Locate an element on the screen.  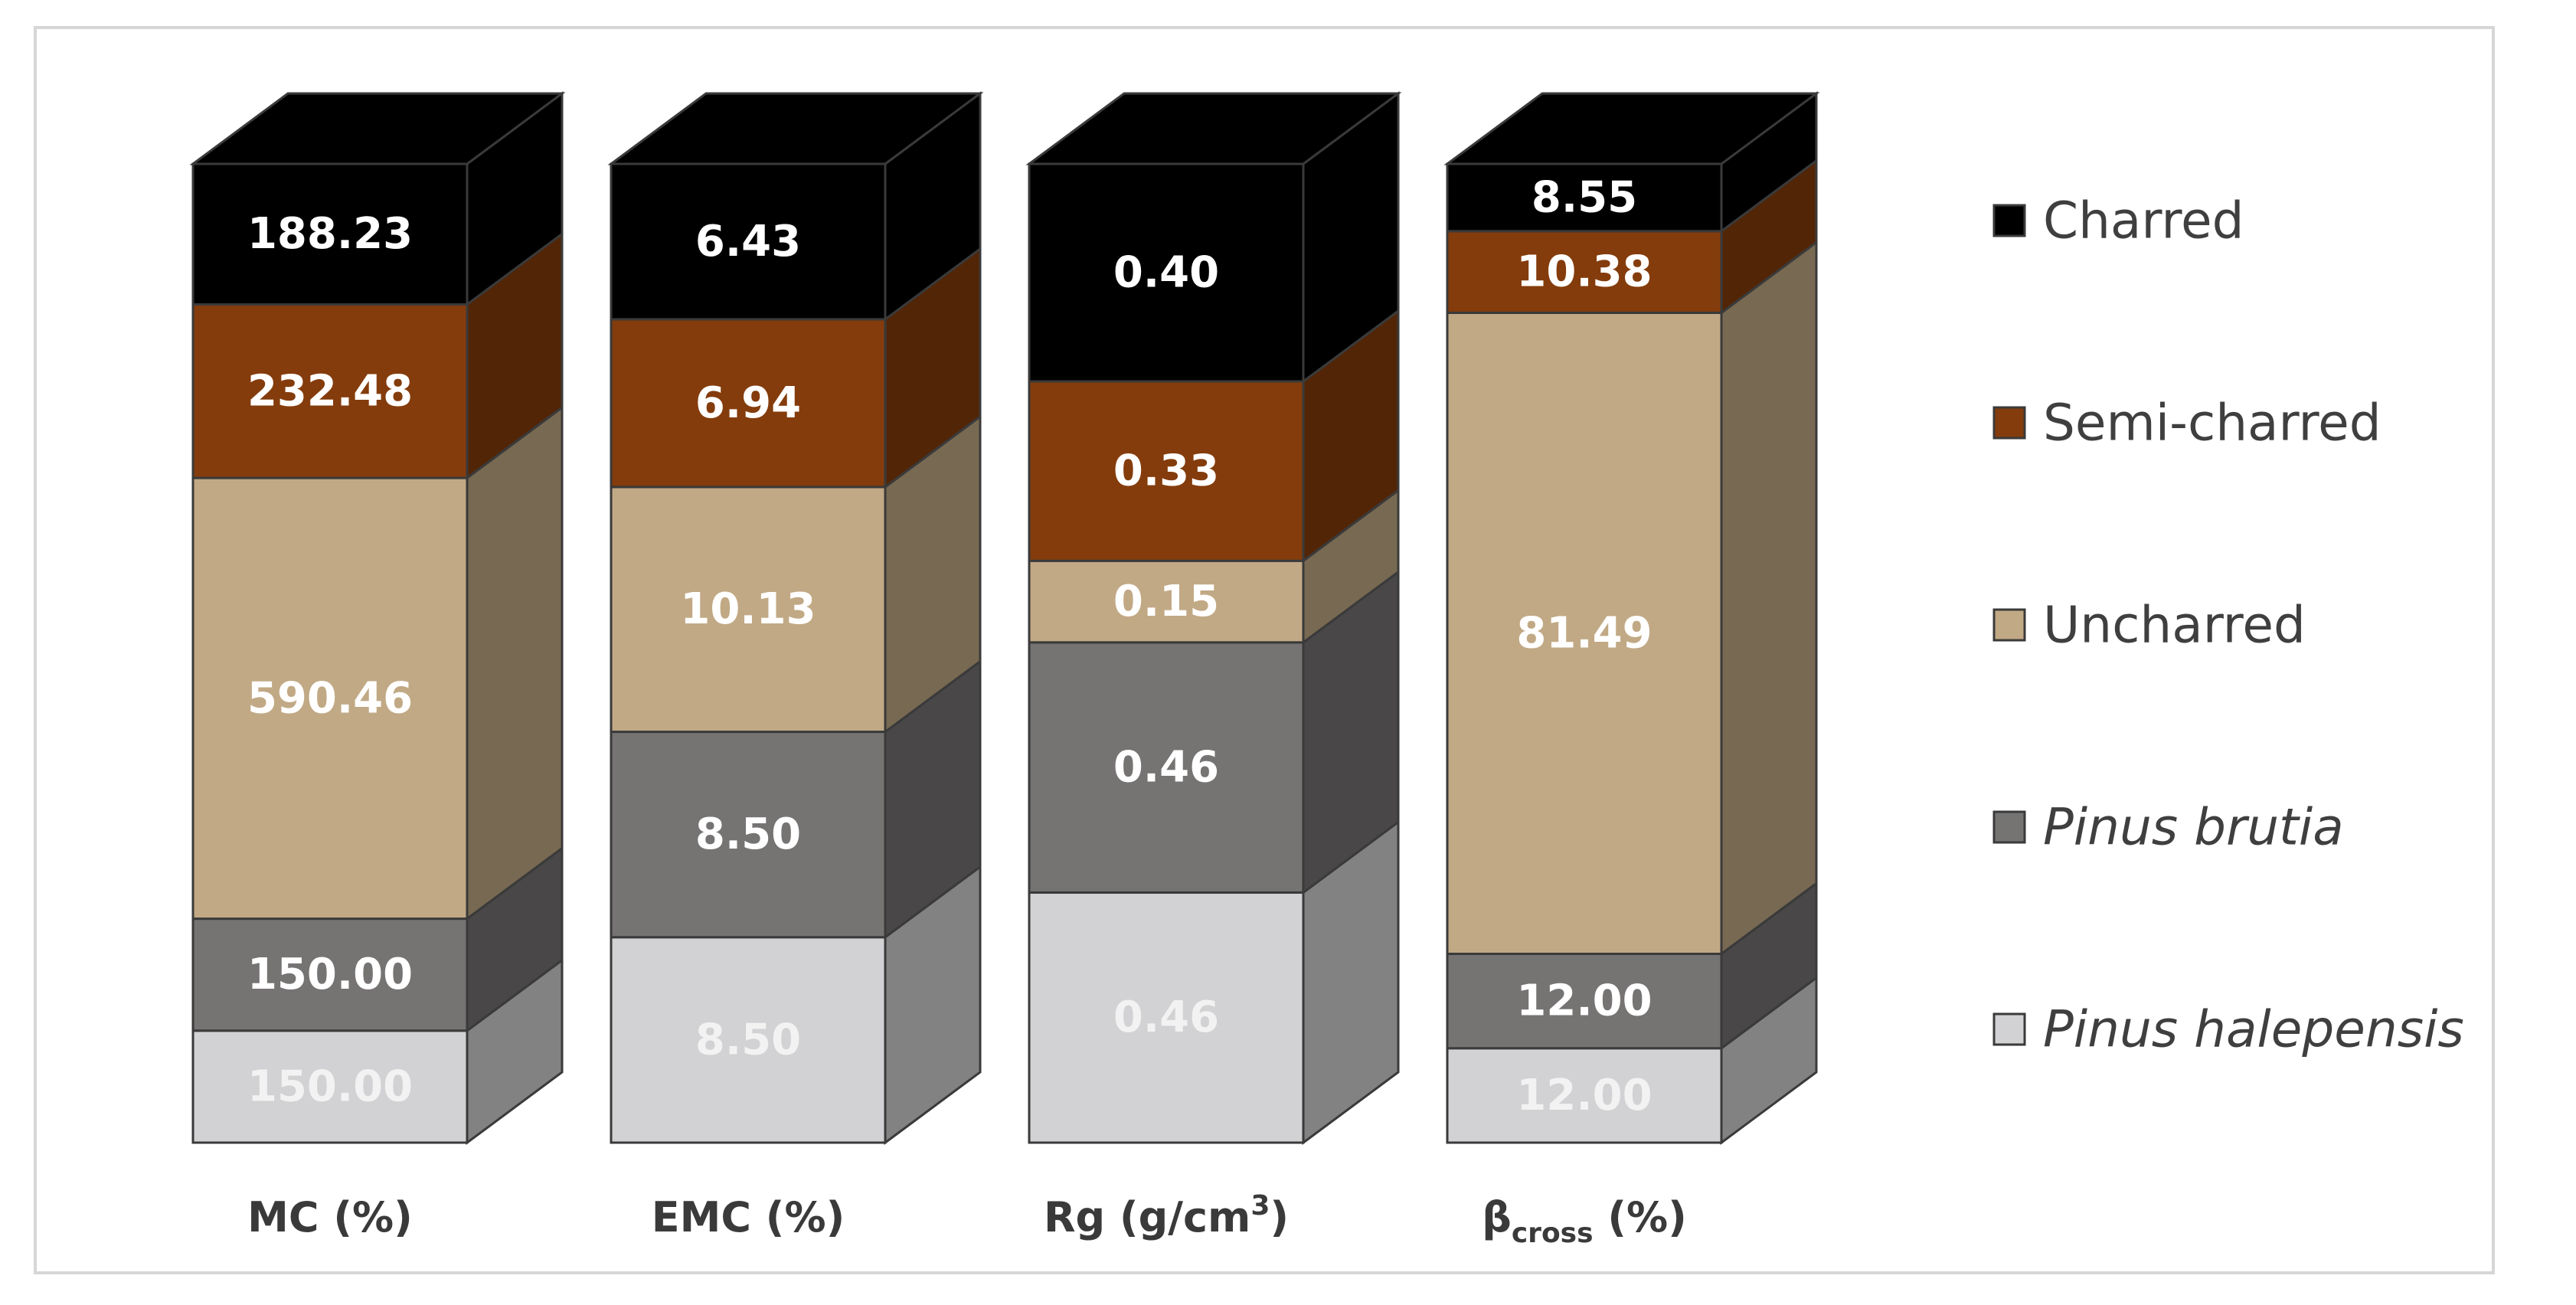
data-label: 81.49 is located at coordinates (1584, 633).